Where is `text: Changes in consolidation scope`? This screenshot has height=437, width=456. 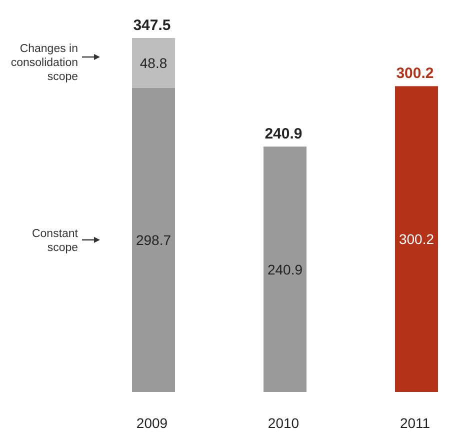
text: Changes in consolidation scope is located at coordinates (44, 63).